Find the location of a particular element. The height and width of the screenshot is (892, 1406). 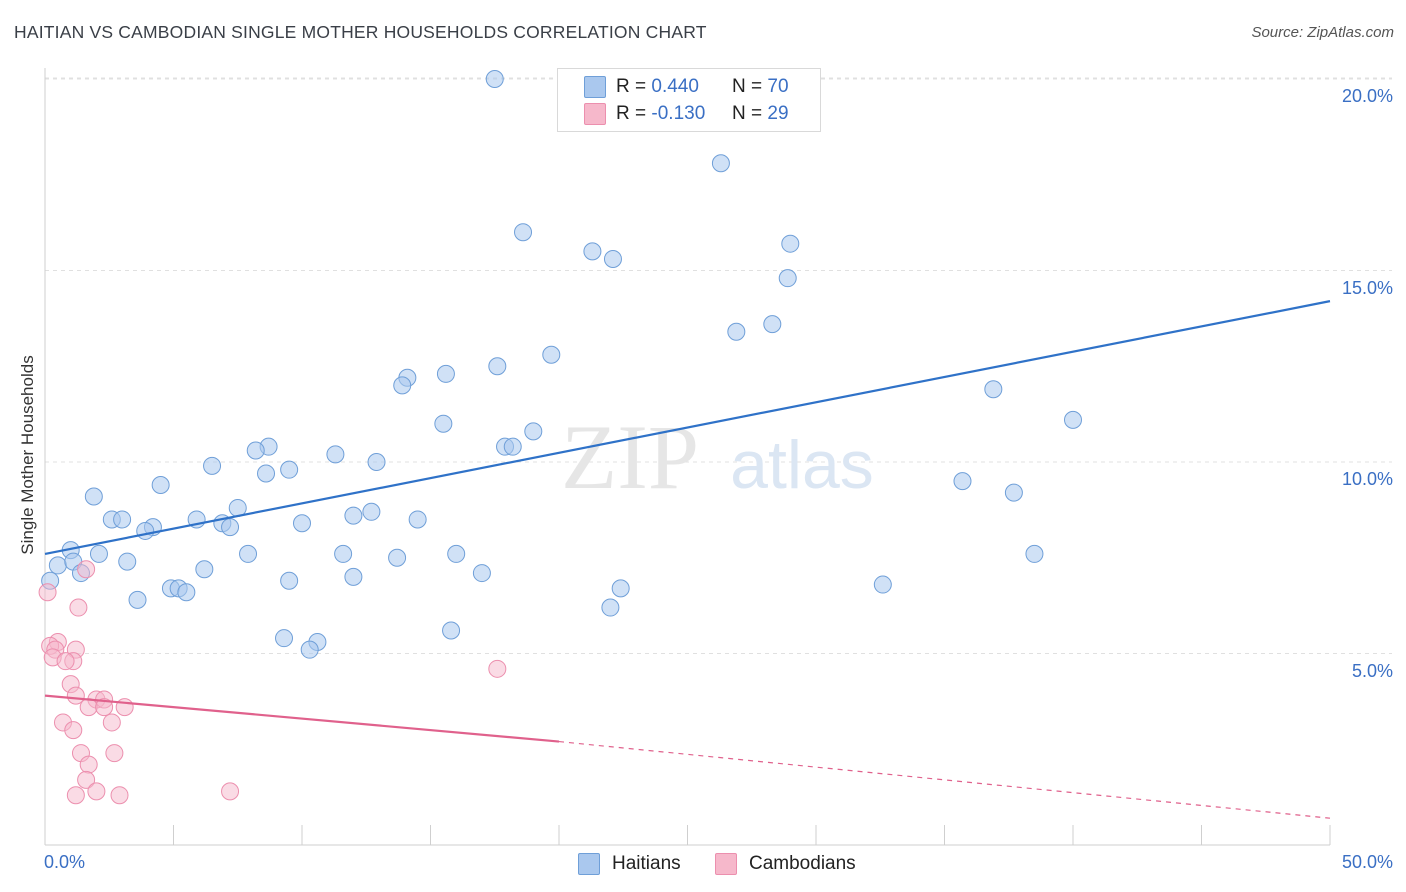

bottom-legend-cambodians: Cambodians is located at coordinates (785, 864).